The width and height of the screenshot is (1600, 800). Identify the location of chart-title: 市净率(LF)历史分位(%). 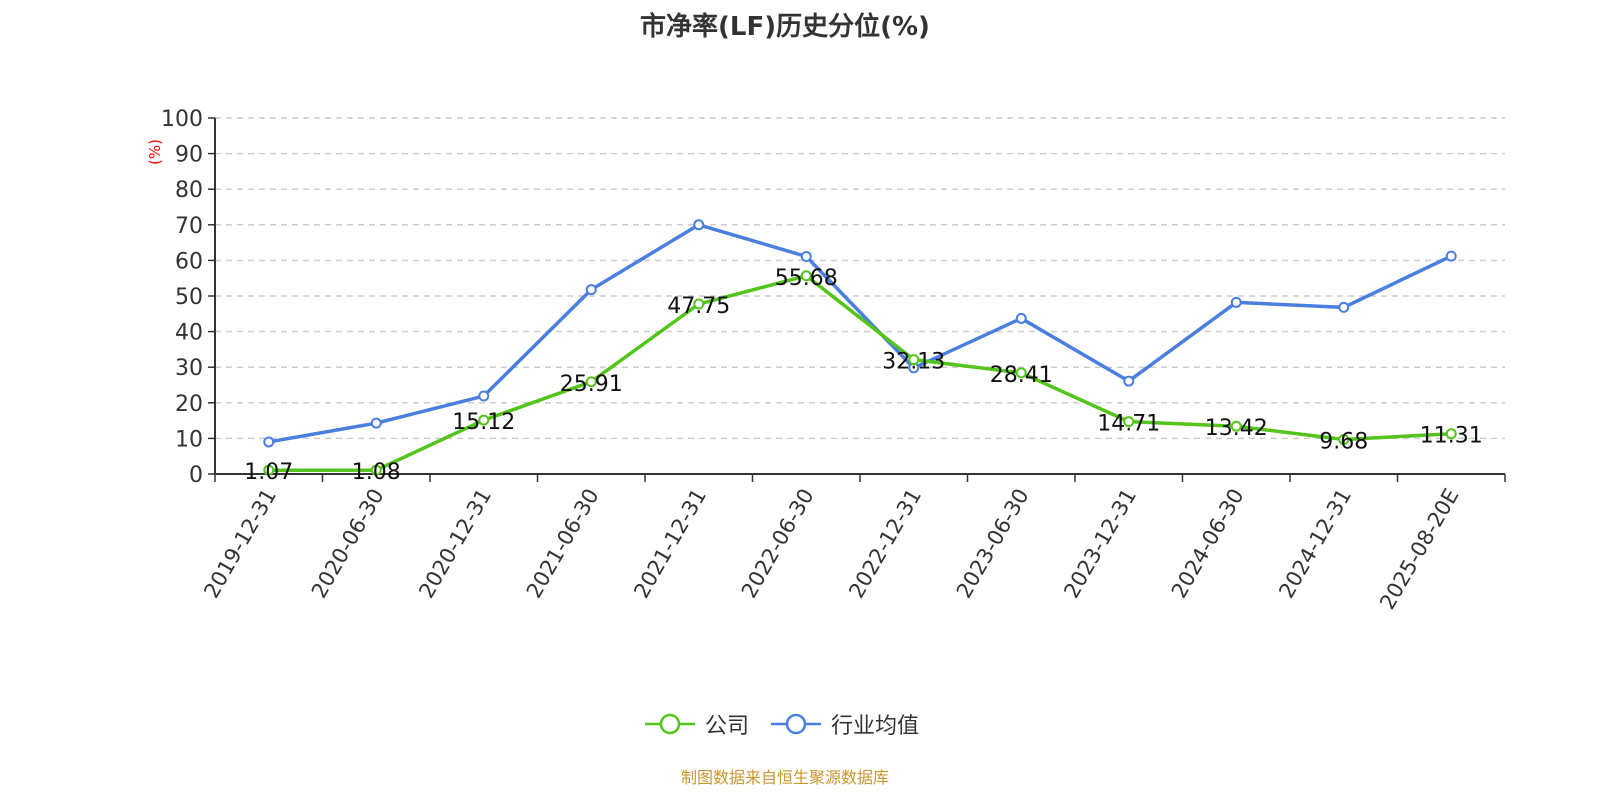
(785, 27).